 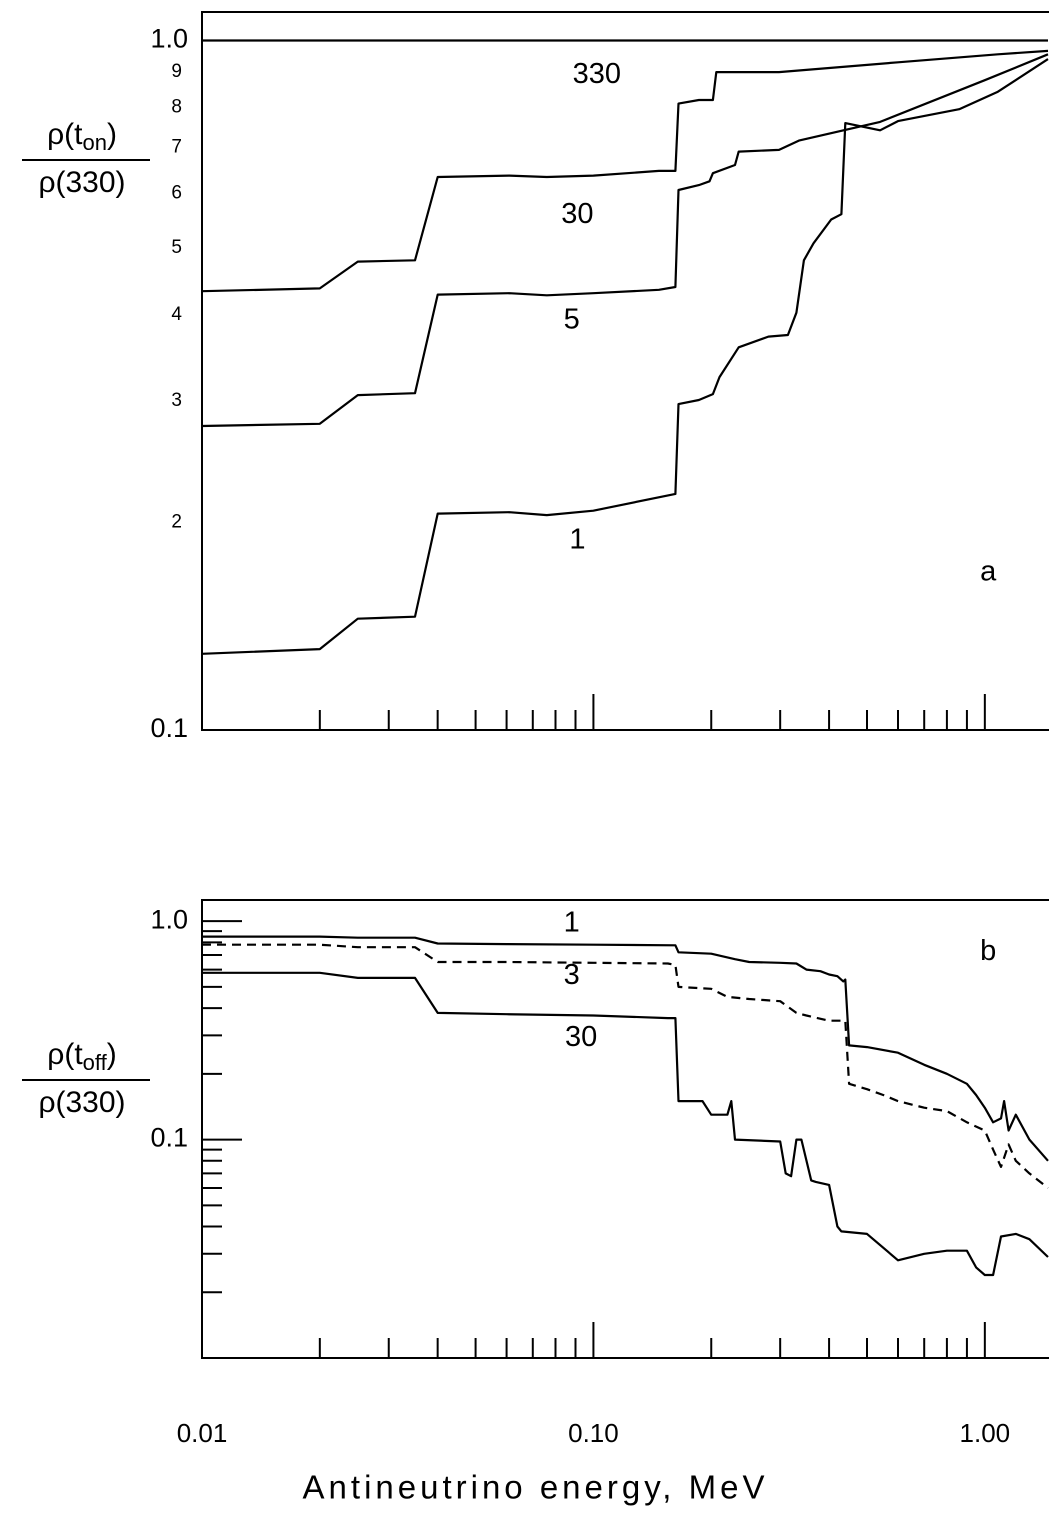 I want to click on x-tick-label: 1.00, so click(x=985, y=1433).